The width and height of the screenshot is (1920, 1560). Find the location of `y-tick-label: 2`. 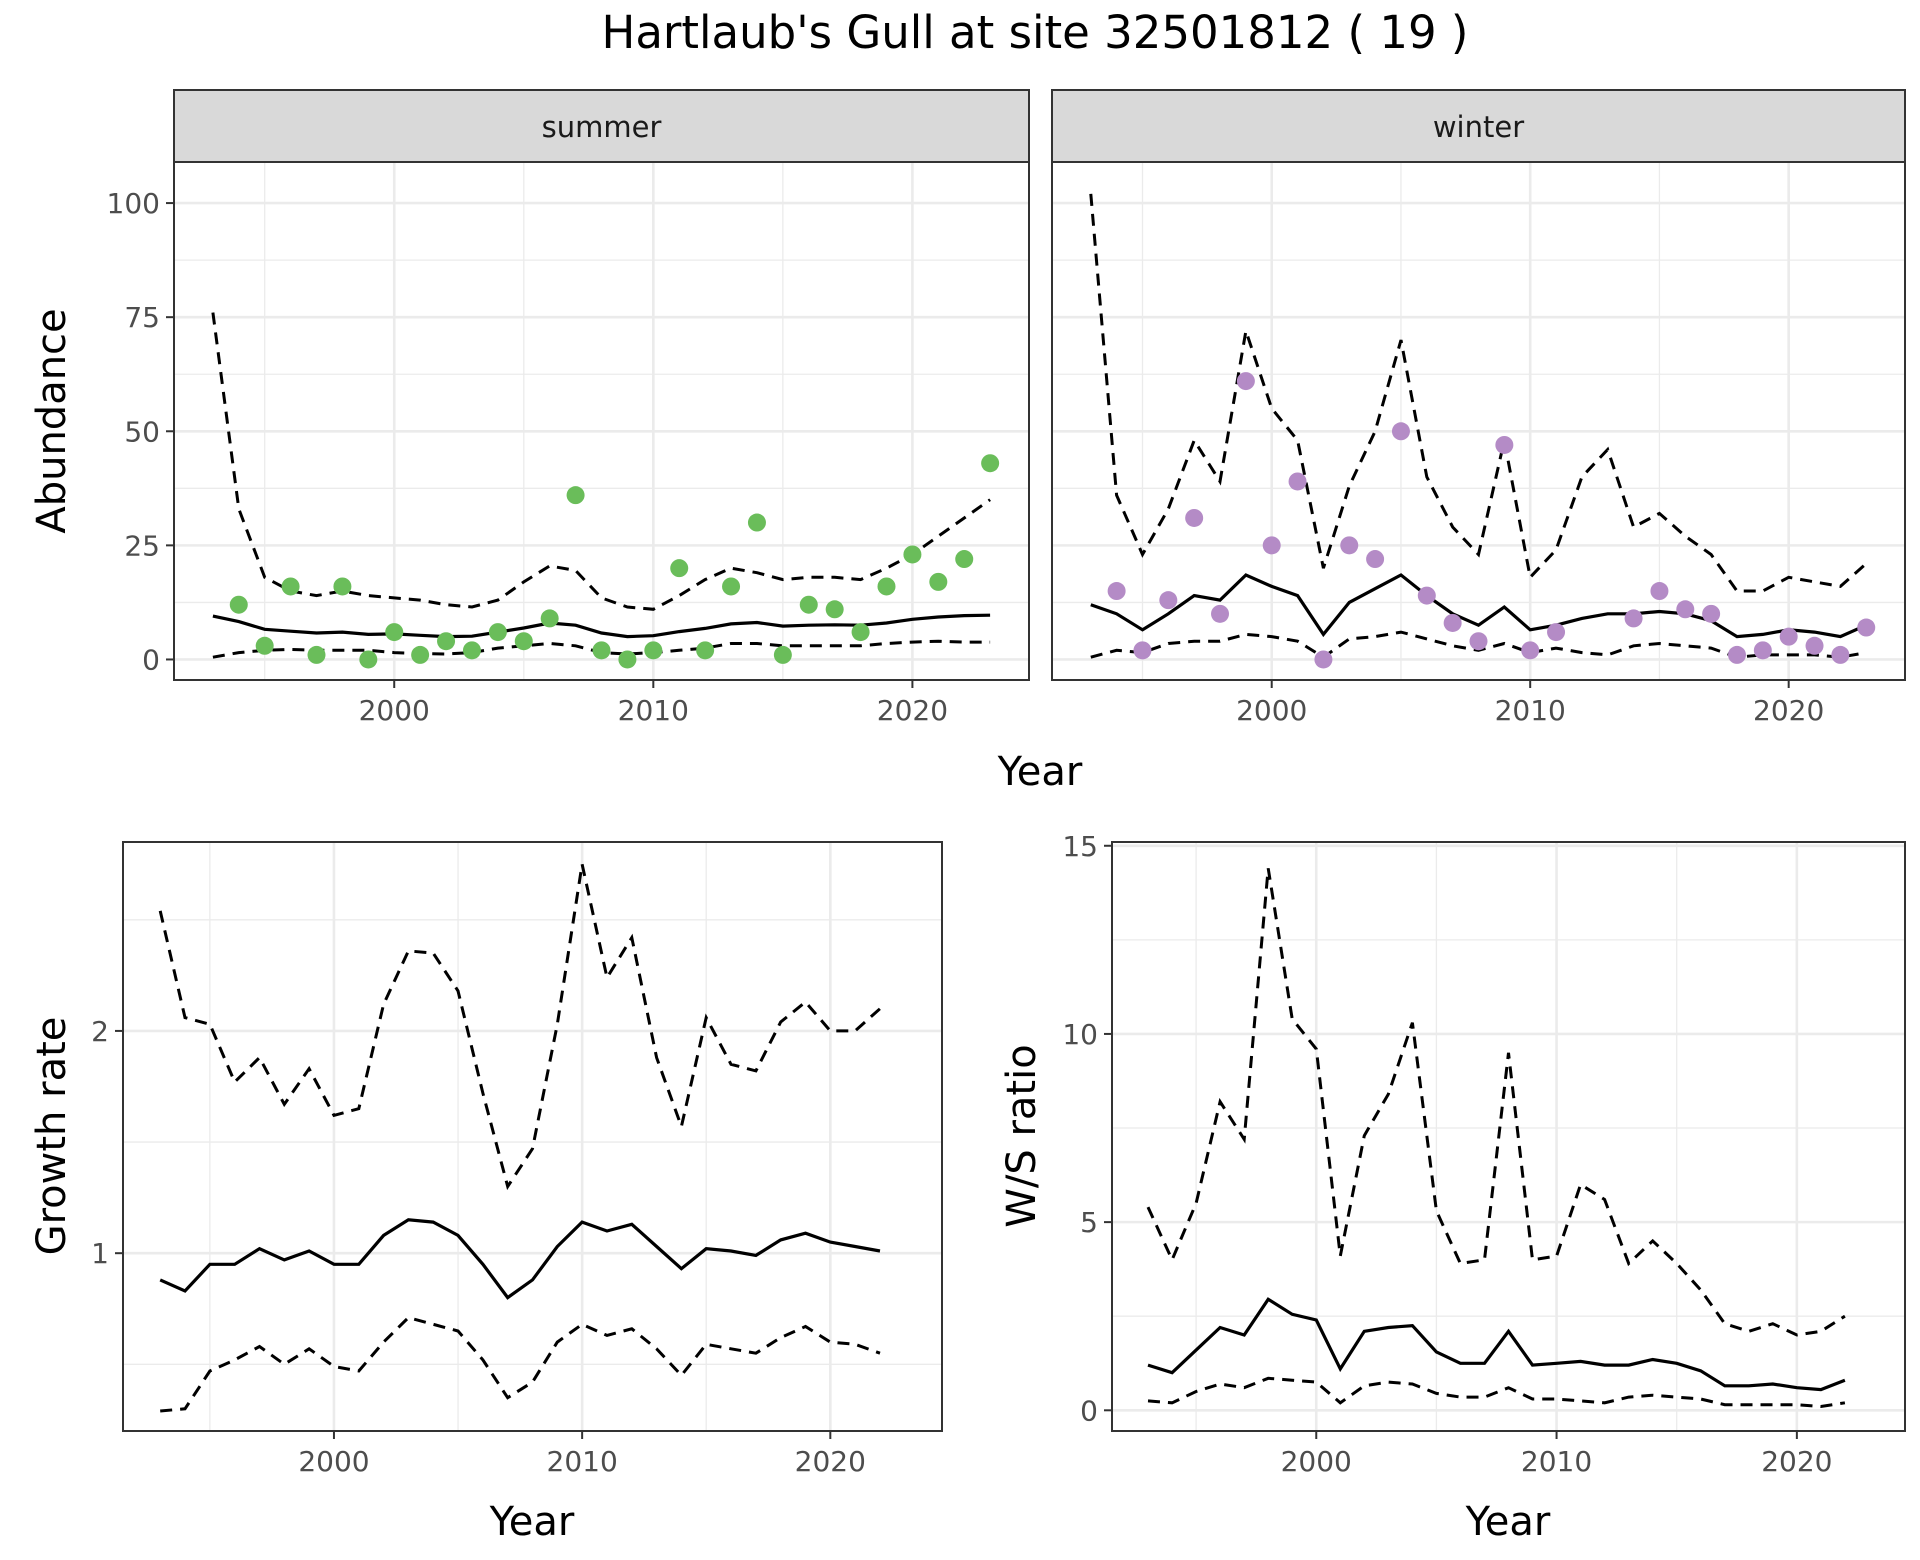

y-tick-label: 2 is located at coordinates (100, 1031).